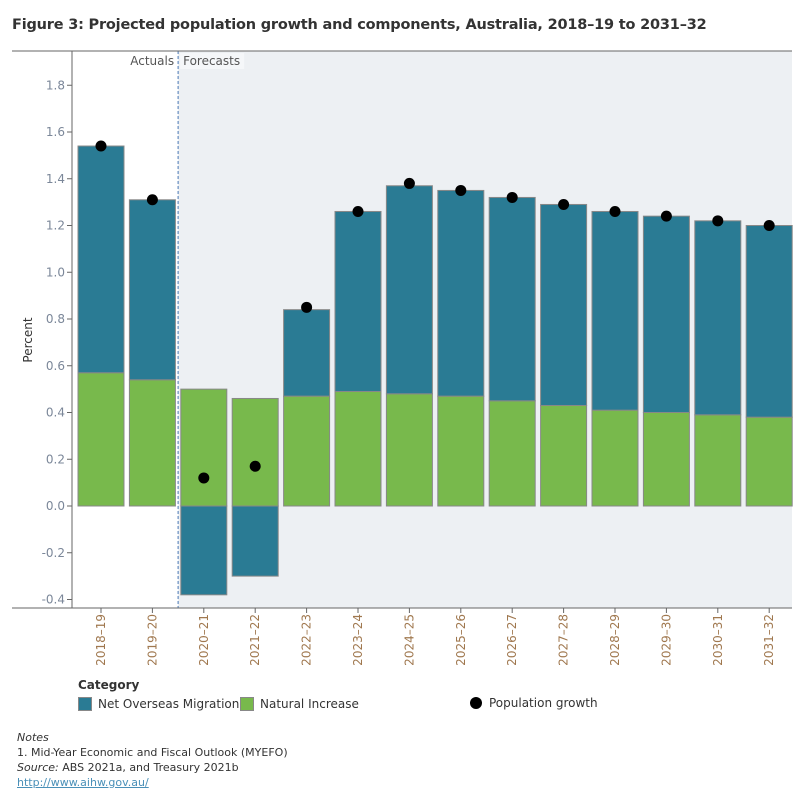  I want to click on x-tick-label: 2025–26, so click(461, 640).